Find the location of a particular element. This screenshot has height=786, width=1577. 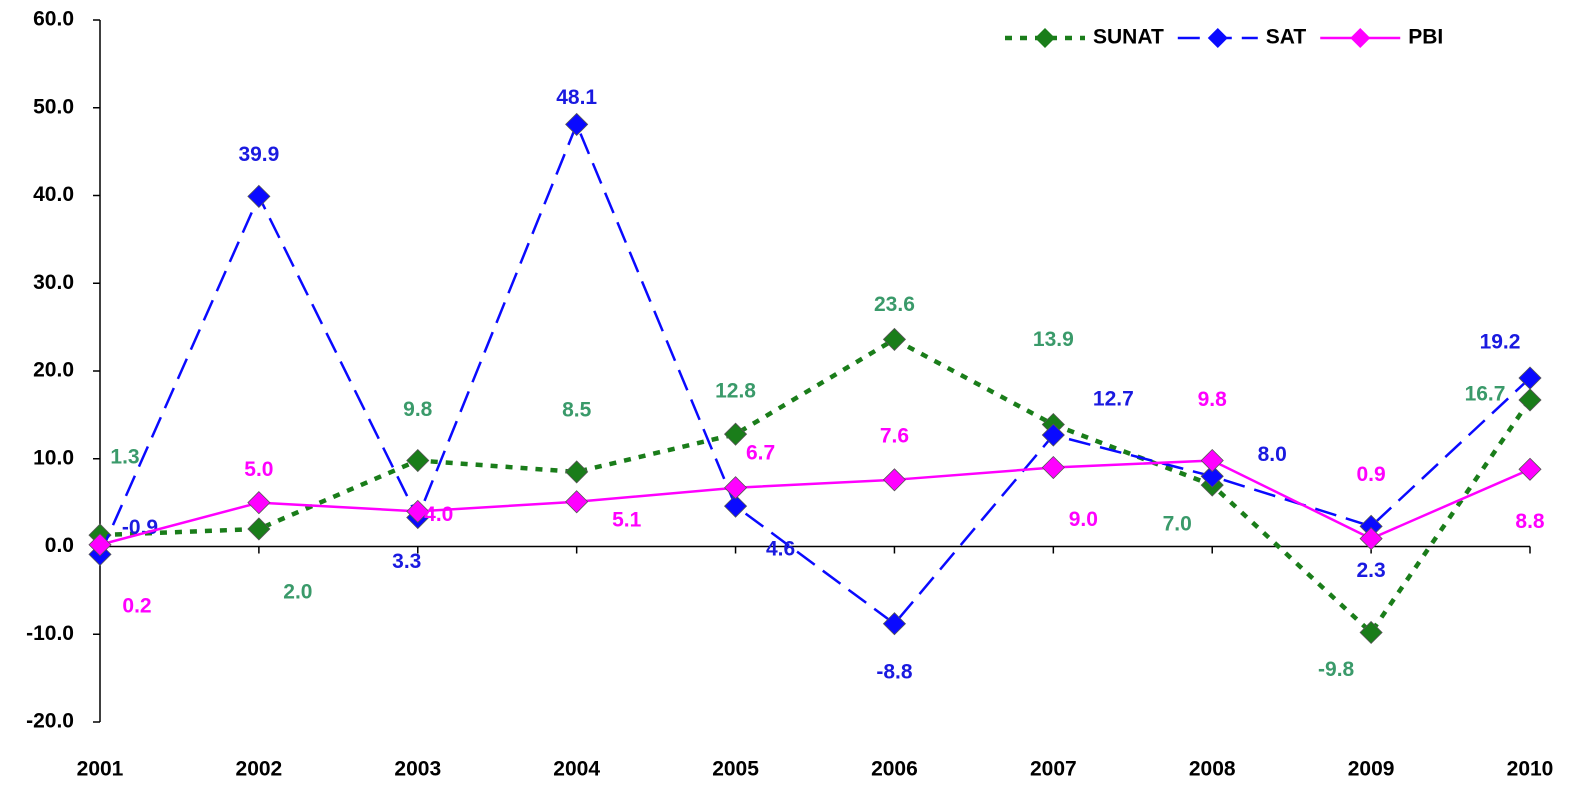

data-label: 7.0 is located at coordinates (1177, 524).